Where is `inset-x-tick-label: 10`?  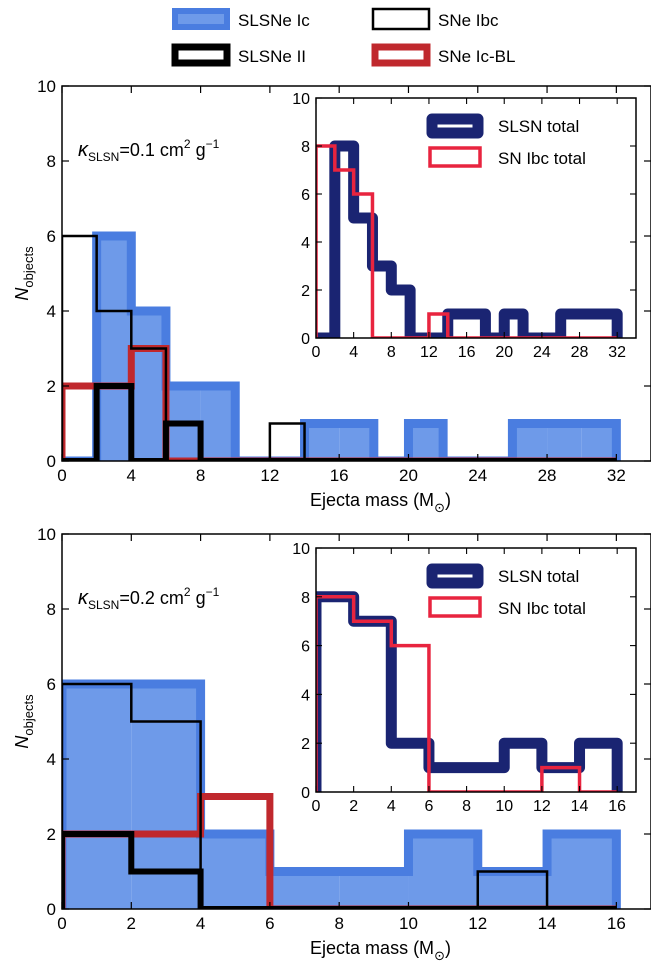 inset-x-tick-label: 10 is located at coordinates (504, 806).